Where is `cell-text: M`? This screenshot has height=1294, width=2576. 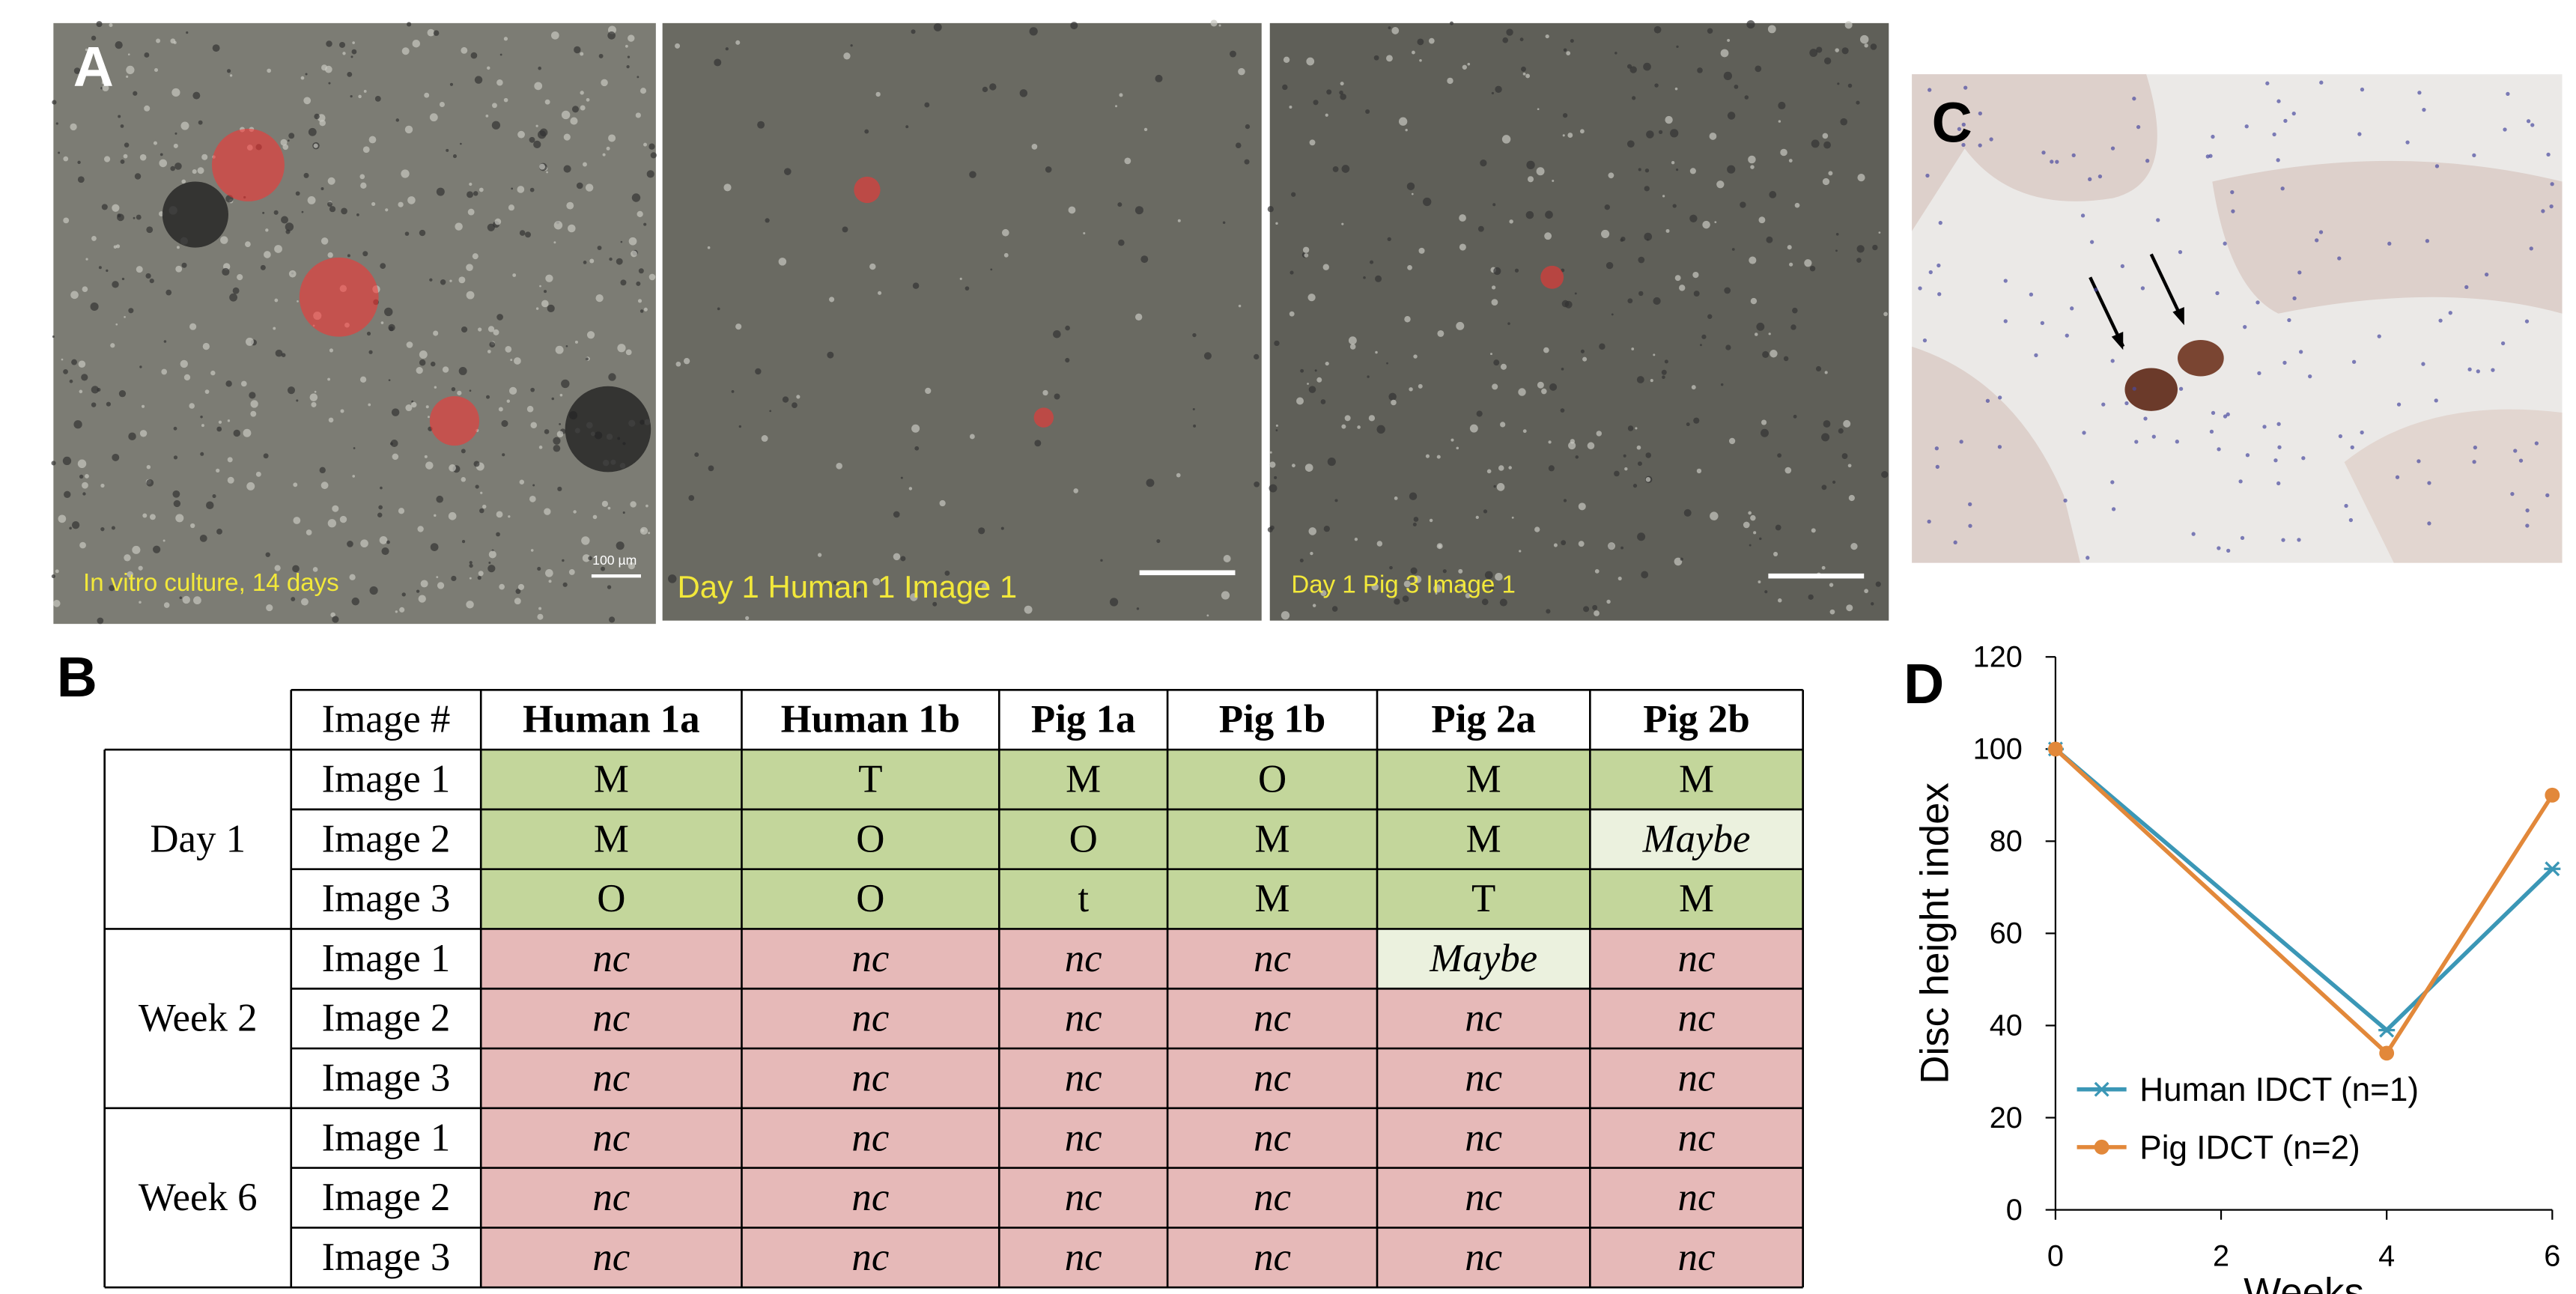
cell-text: M is located at coordinates (1272, 899).